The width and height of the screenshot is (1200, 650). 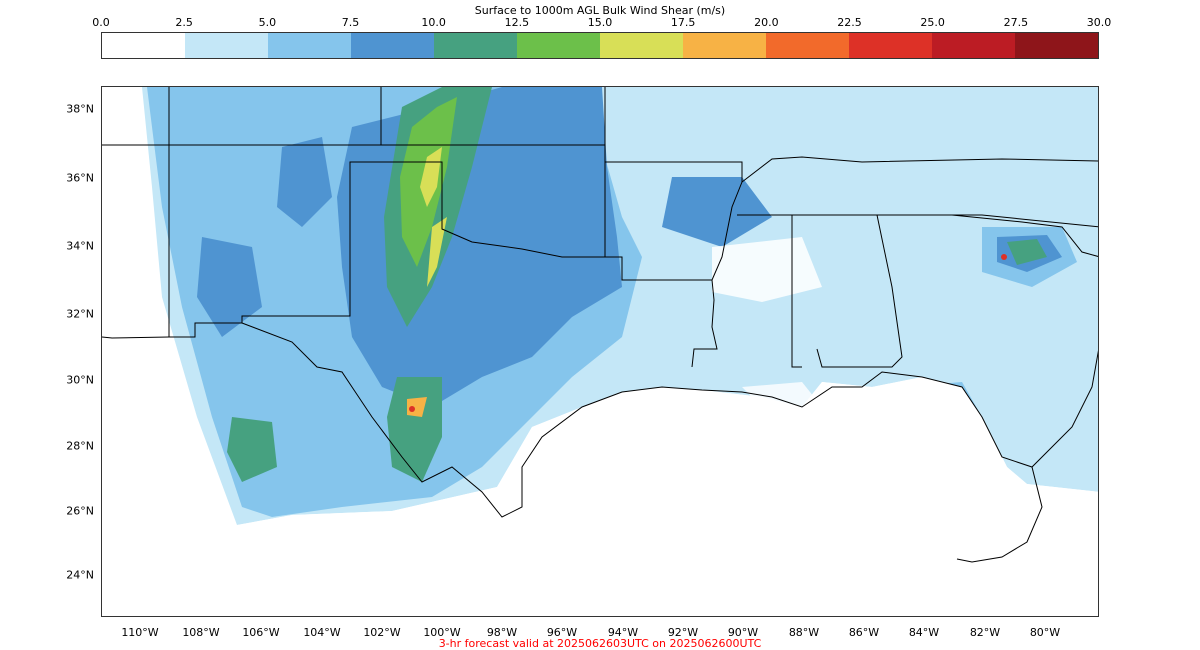 What do you see at coordinates (804, 632) in the screenshot?
I see `lon-label: 88°W` at bounding box center [804, 632].